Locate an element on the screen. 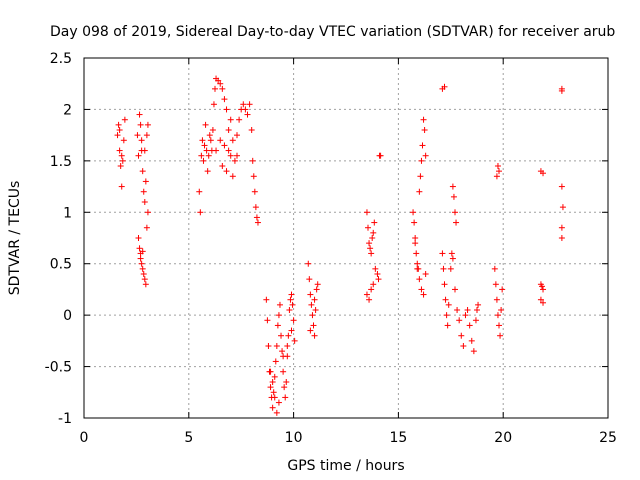 The image size is (640, 480). x-tick-label: 15 is located at coordinates (398, 438).